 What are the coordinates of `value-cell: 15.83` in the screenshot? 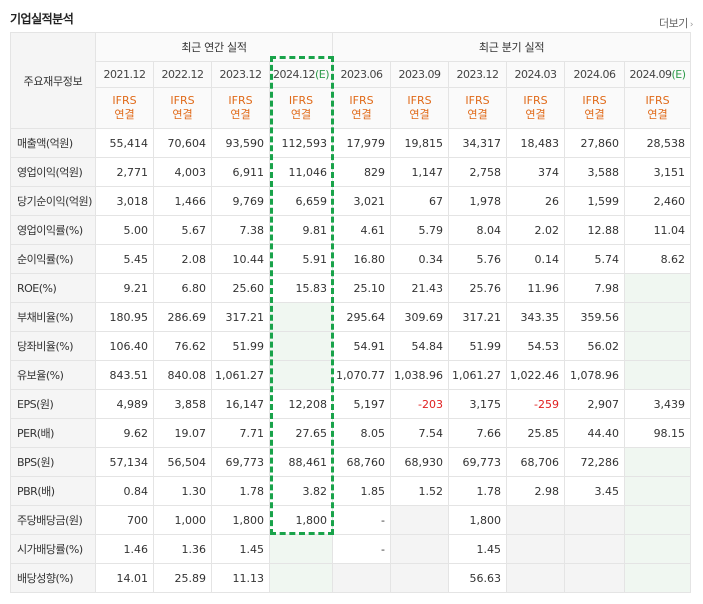 It's located at (301, 288).